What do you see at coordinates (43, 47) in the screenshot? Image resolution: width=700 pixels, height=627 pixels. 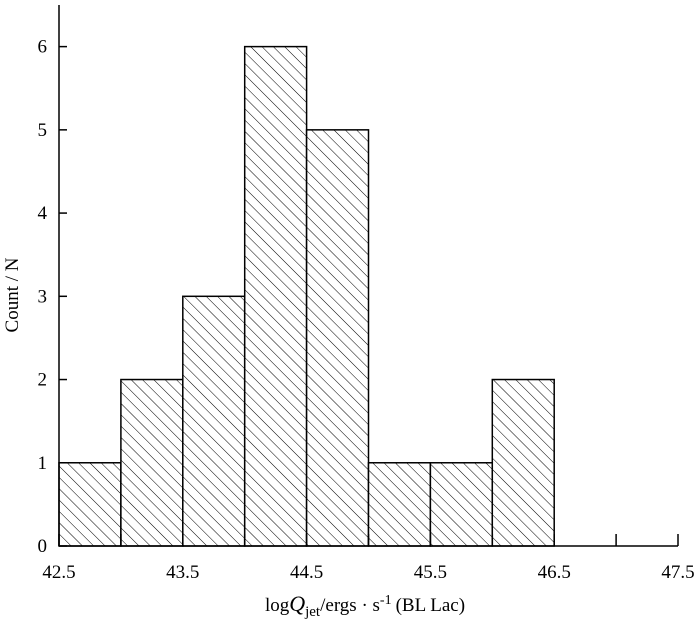 I see `y-tick-label: 6` at bounding box center [43, 47].